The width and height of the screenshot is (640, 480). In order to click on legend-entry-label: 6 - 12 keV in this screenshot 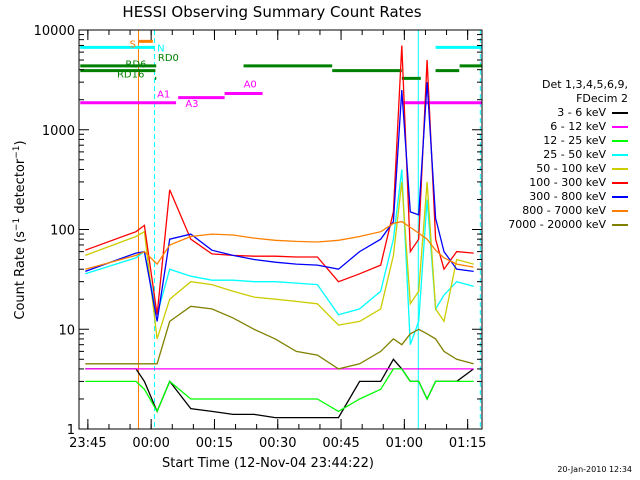, I will do `click(578, 126)`.